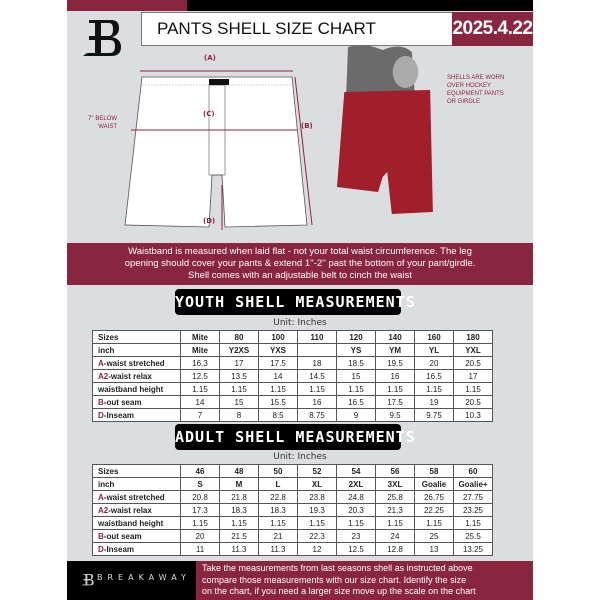  Describe the element at coordinates (292, 484) in the screenshot. I see `table-row: inch S M L XL 2XL 3XL Goalie Goalie+` at that location.